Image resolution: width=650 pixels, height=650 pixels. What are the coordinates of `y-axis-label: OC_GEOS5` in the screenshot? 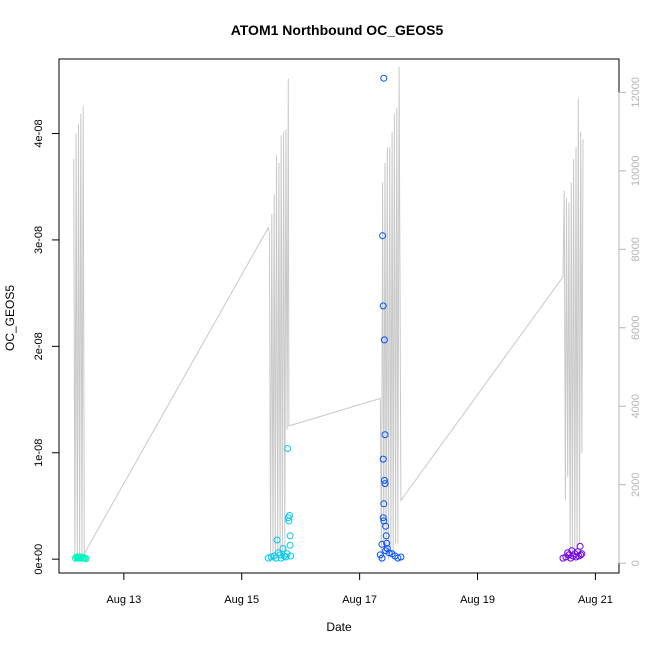 It's located at (10, 318).